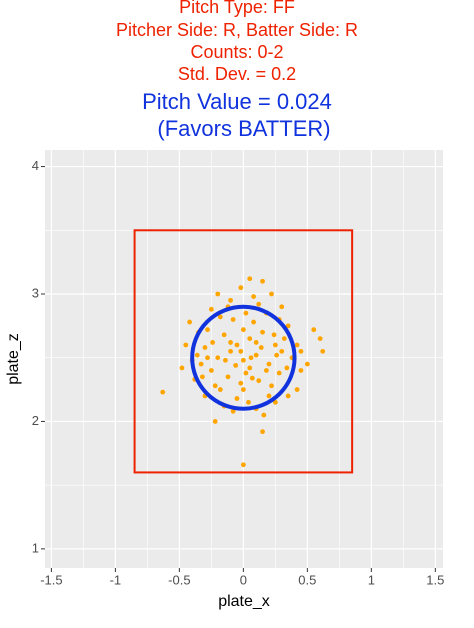  Describe the element at coordinates (116, 579) in the screenshot. I see `x-tick-label: -1` at that location.